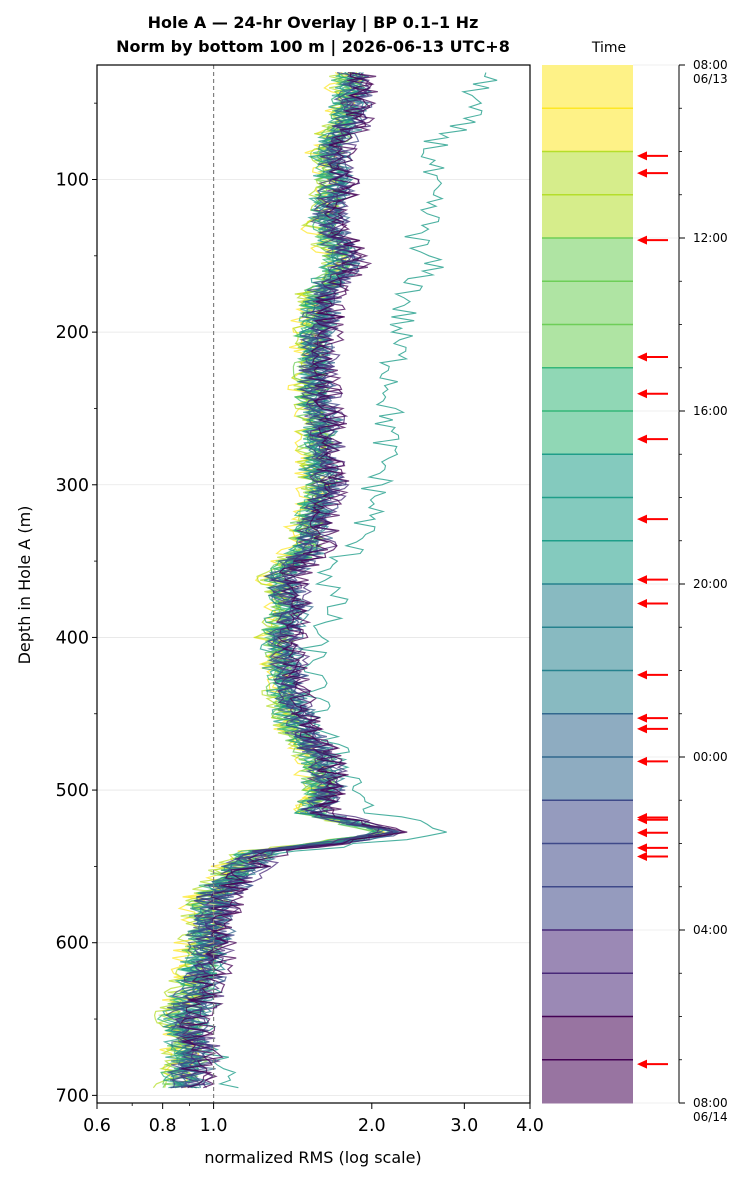 This screenshot has height=1181, width=750. Describe the element at coordinates (710, 411) in the screenshot. I see `colorbar-tick-label: 16:00` at that location.